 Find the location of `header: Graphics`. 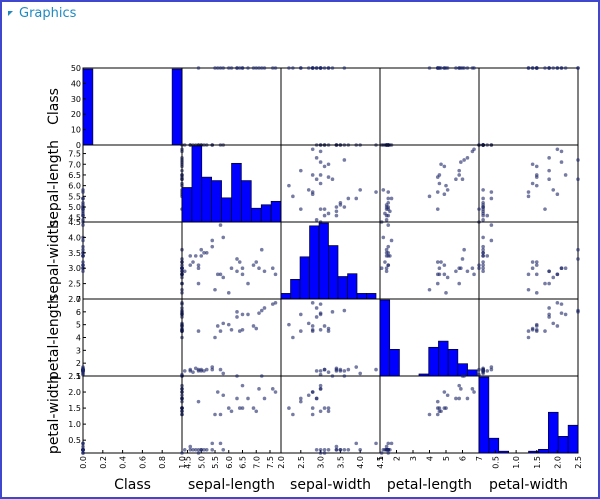

header: Graphics is located at coordinates (42, 13).